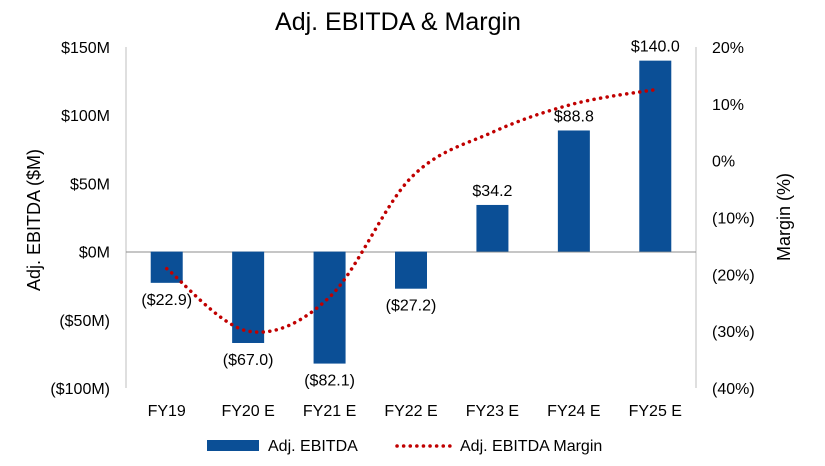 The height and width of the screenshot is (466, 825). What do you see at coordinates (329, 381) in the screenshot?
I see `bar-data-label: ($82.1)` at bounding box center [329, 381].